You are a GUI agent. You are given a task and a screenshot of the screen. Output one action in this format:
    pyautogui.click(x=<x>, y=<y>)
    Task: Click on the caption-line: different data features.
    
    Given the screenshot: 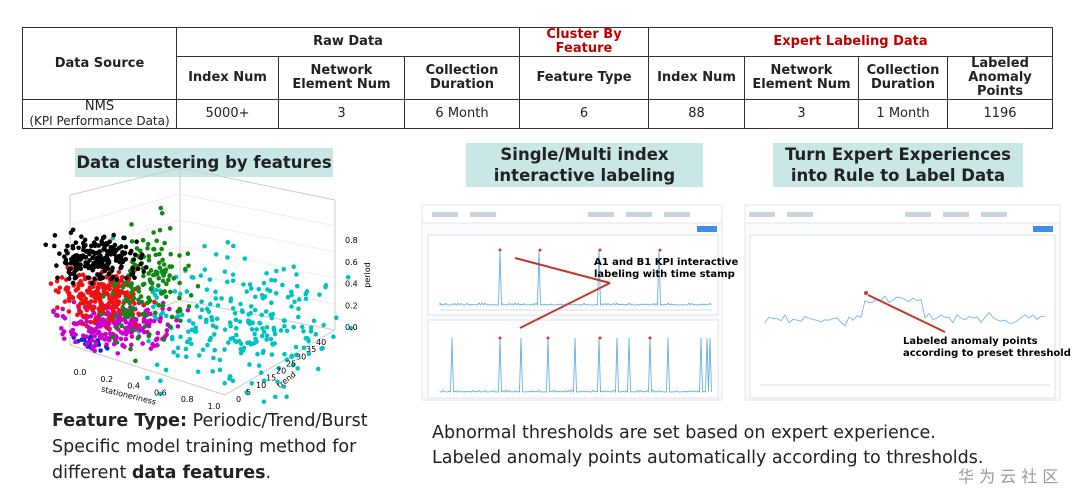 What is the action you would take?
    pyautogui.click(x=210, y=473)
    